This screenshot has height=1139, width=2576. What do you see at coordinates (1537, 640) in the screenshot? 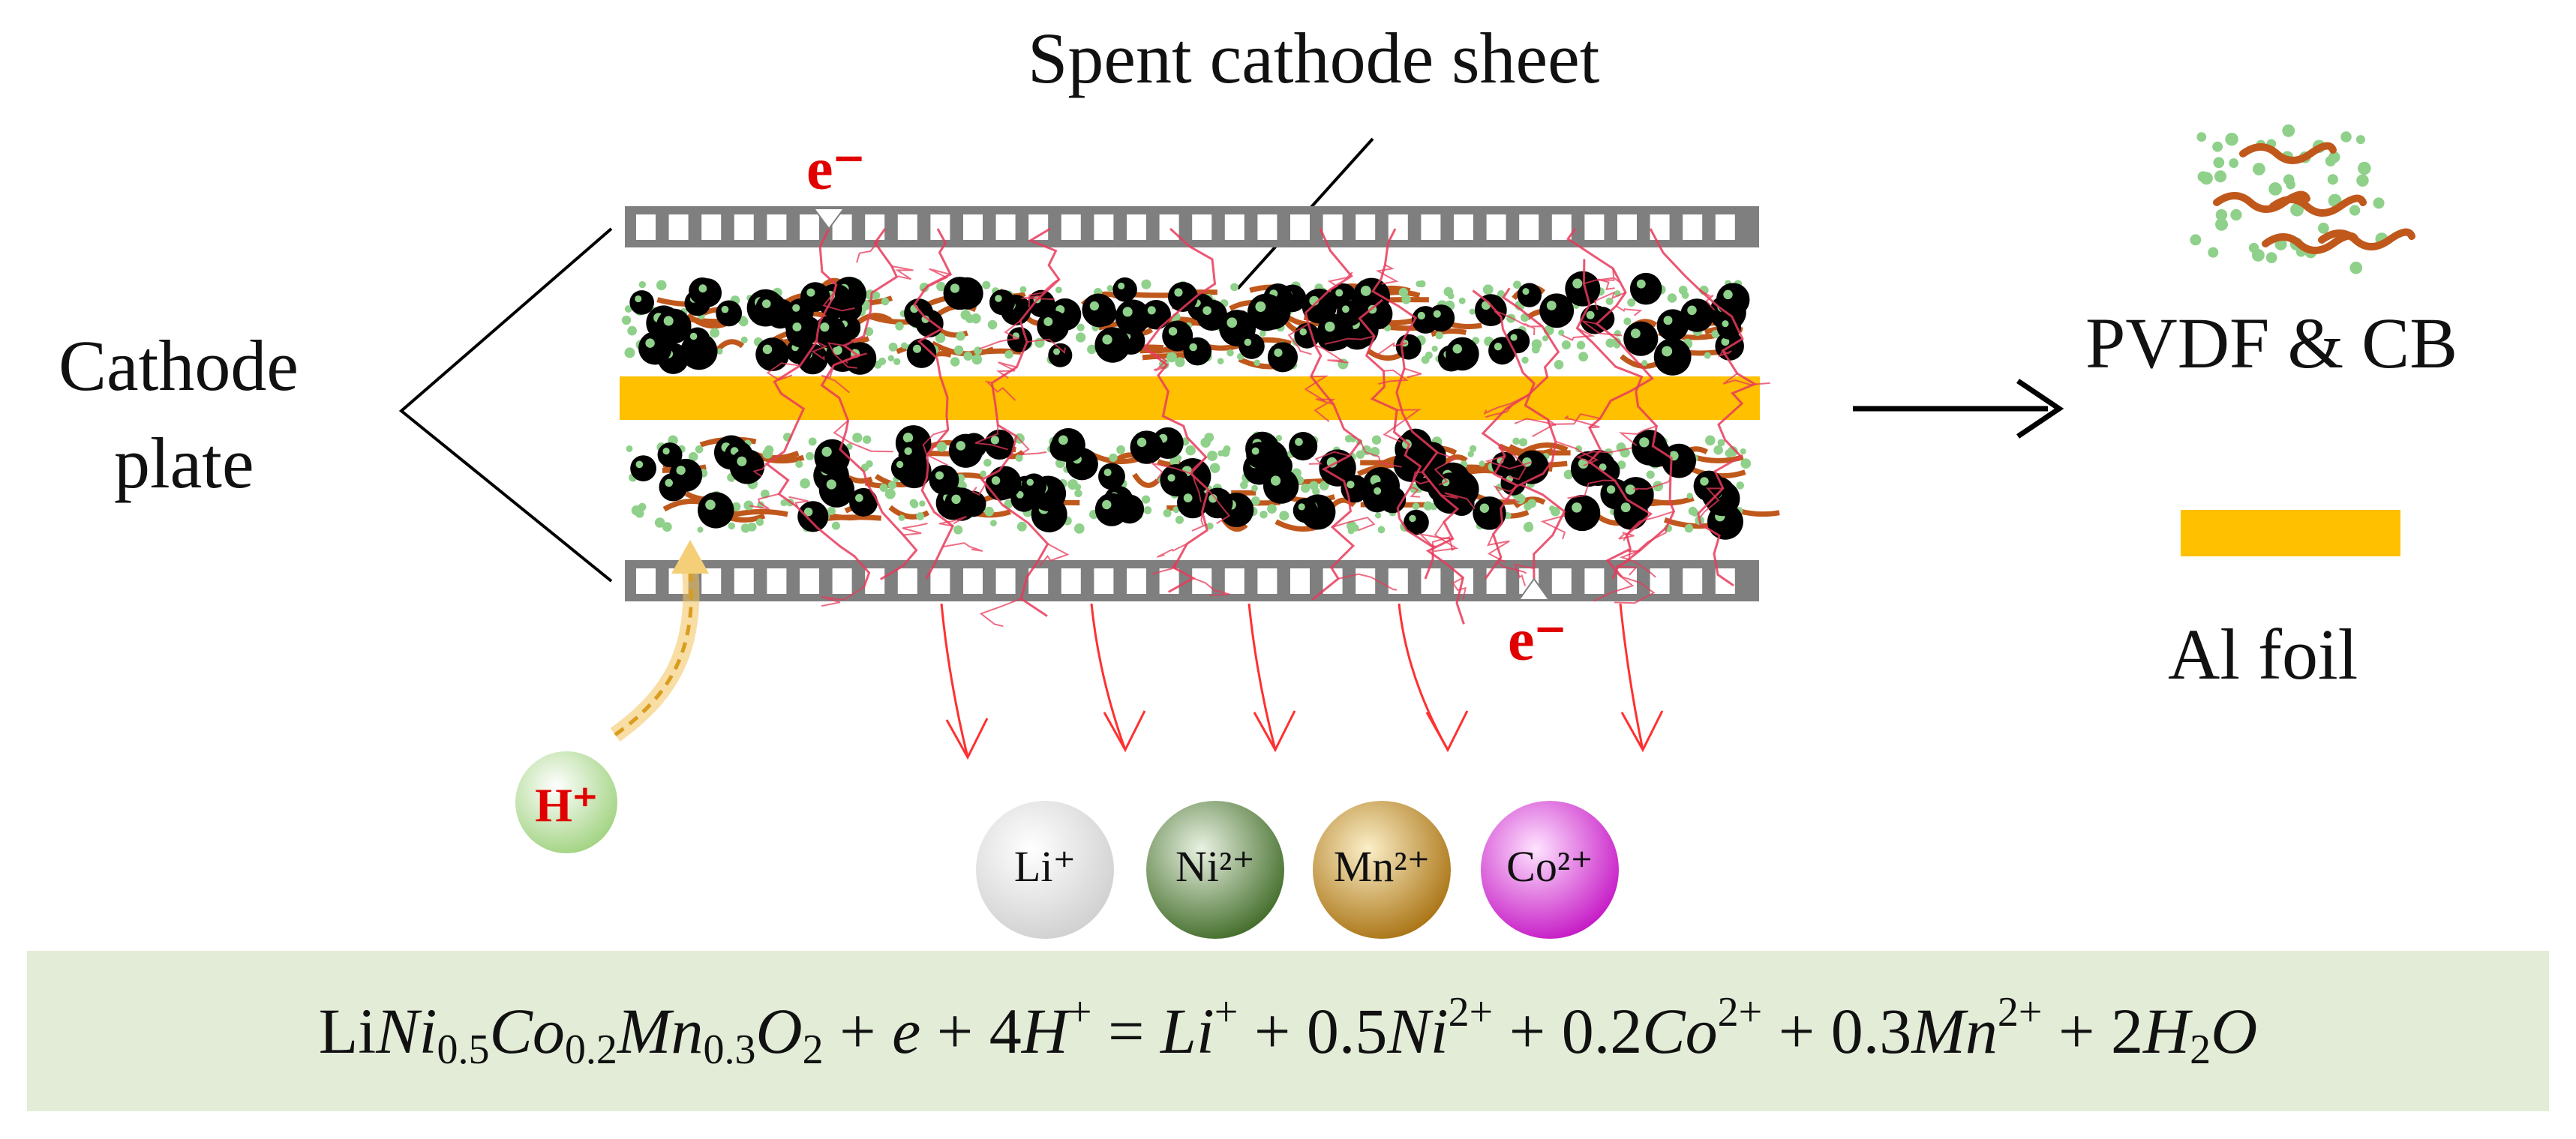
I see `bottom-electron-label: e⁻` at bounding box center [1537, 640].